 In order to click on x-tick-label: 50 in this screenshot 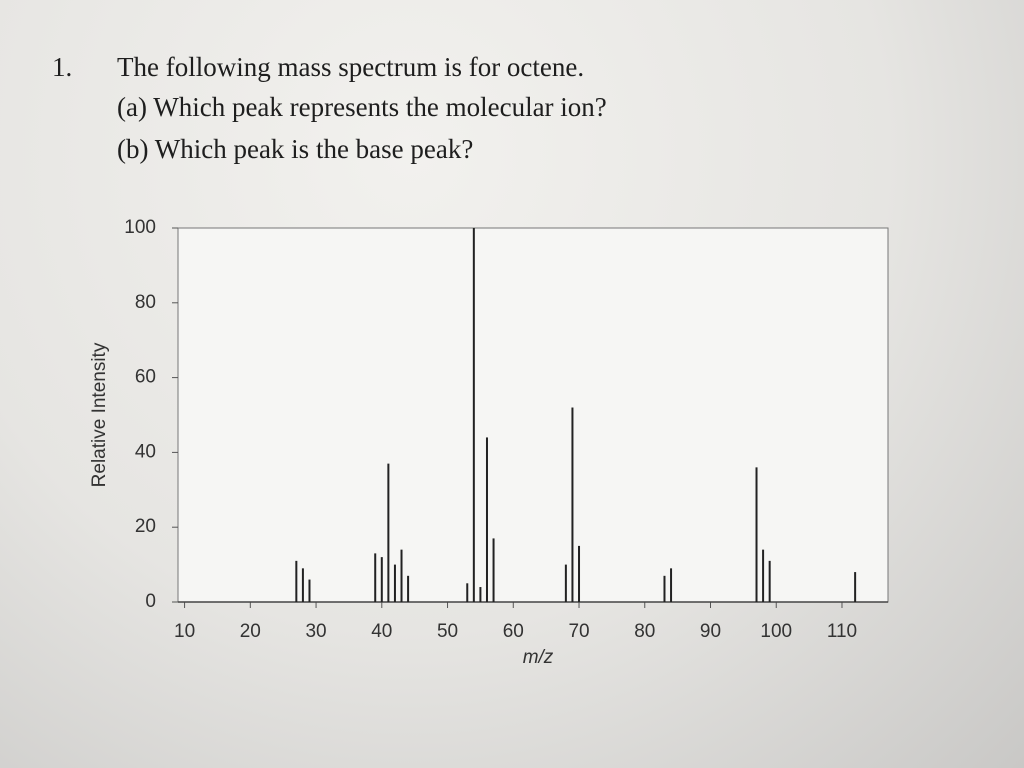, I will do `click(447, 631)`.